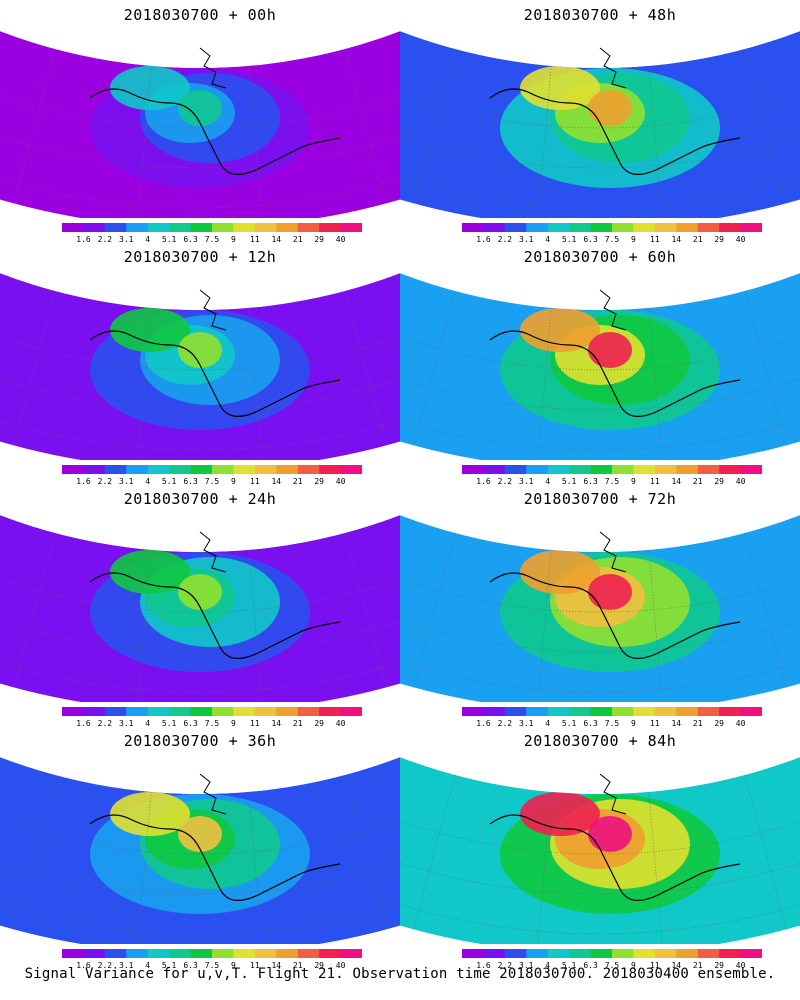 The width and height of the screenshot is (800, 1000). What do you see at coordinates (126, 965) in the screenshot?
I see `colorbar-label: 3.1` at bounding box center [126, 965].